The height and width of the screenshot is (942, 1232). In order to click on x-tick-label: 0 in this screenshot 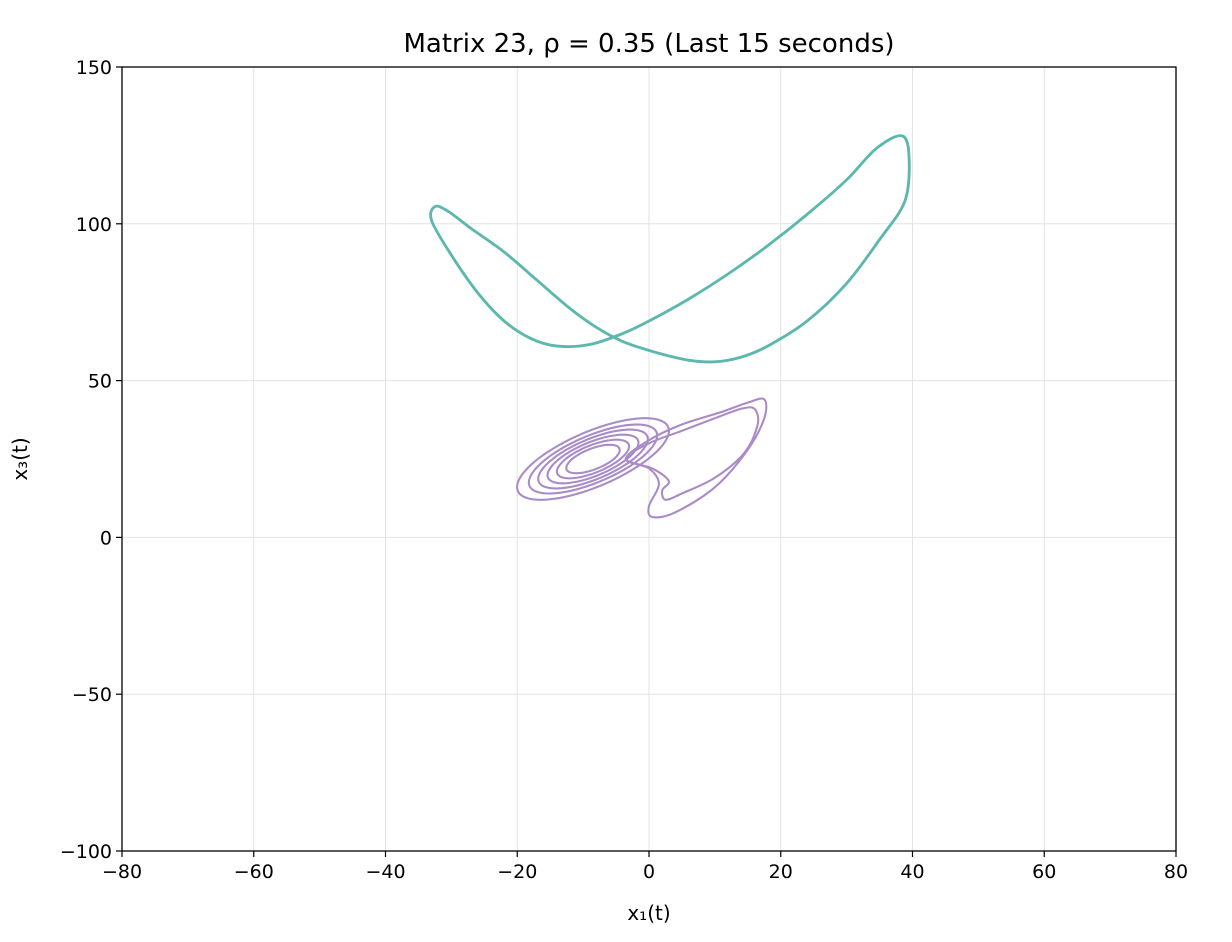, I will do `click(649, 872)`.